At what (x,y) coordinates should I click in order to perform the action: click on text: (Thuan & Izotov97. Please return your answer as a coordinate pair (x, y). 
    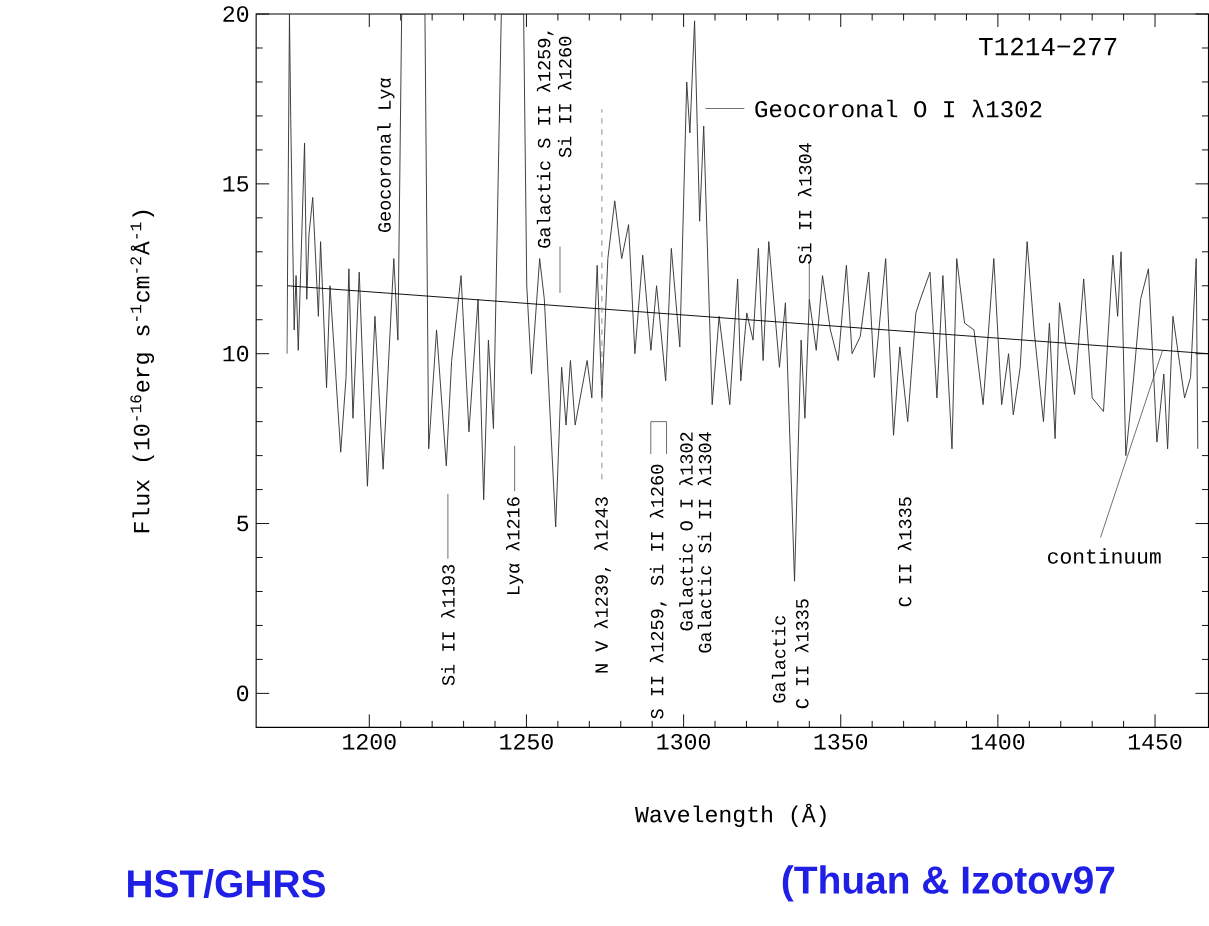
    Looking at the image, I should click on (948, 883).